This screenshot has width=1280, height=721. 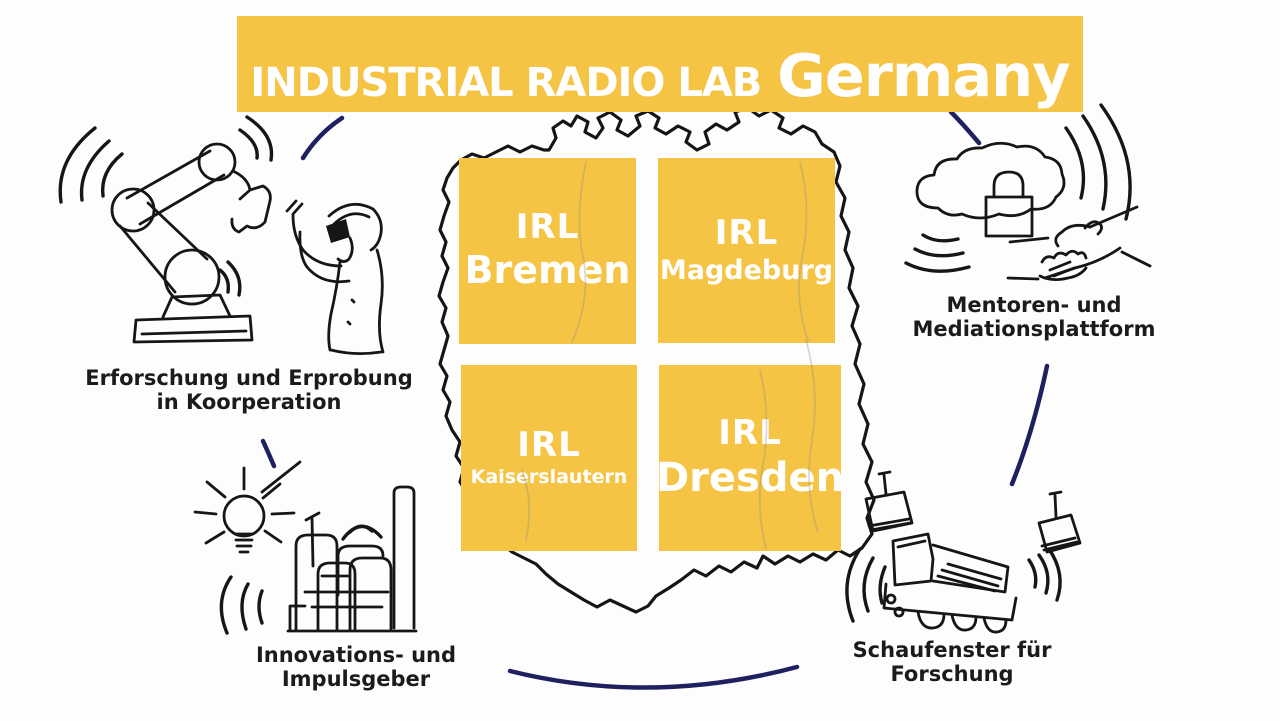 I want to click on circle-arc-right, so click(x=1029, y=425).